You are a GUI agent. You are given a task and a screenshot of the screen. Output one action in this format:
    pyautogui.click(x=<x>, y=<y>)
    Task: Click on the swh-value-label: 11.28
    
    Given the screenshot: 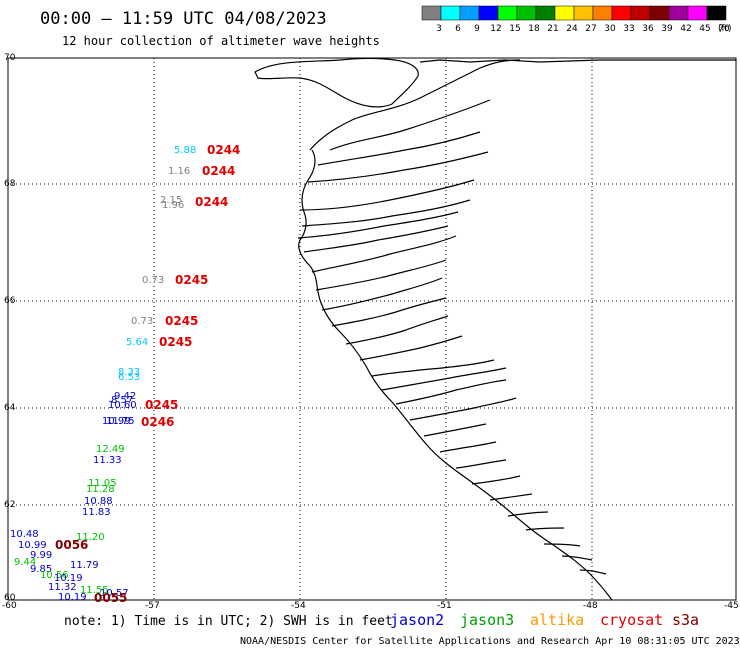 What is the action you would take?
    pyautogui.click(x=100, y=489)
    